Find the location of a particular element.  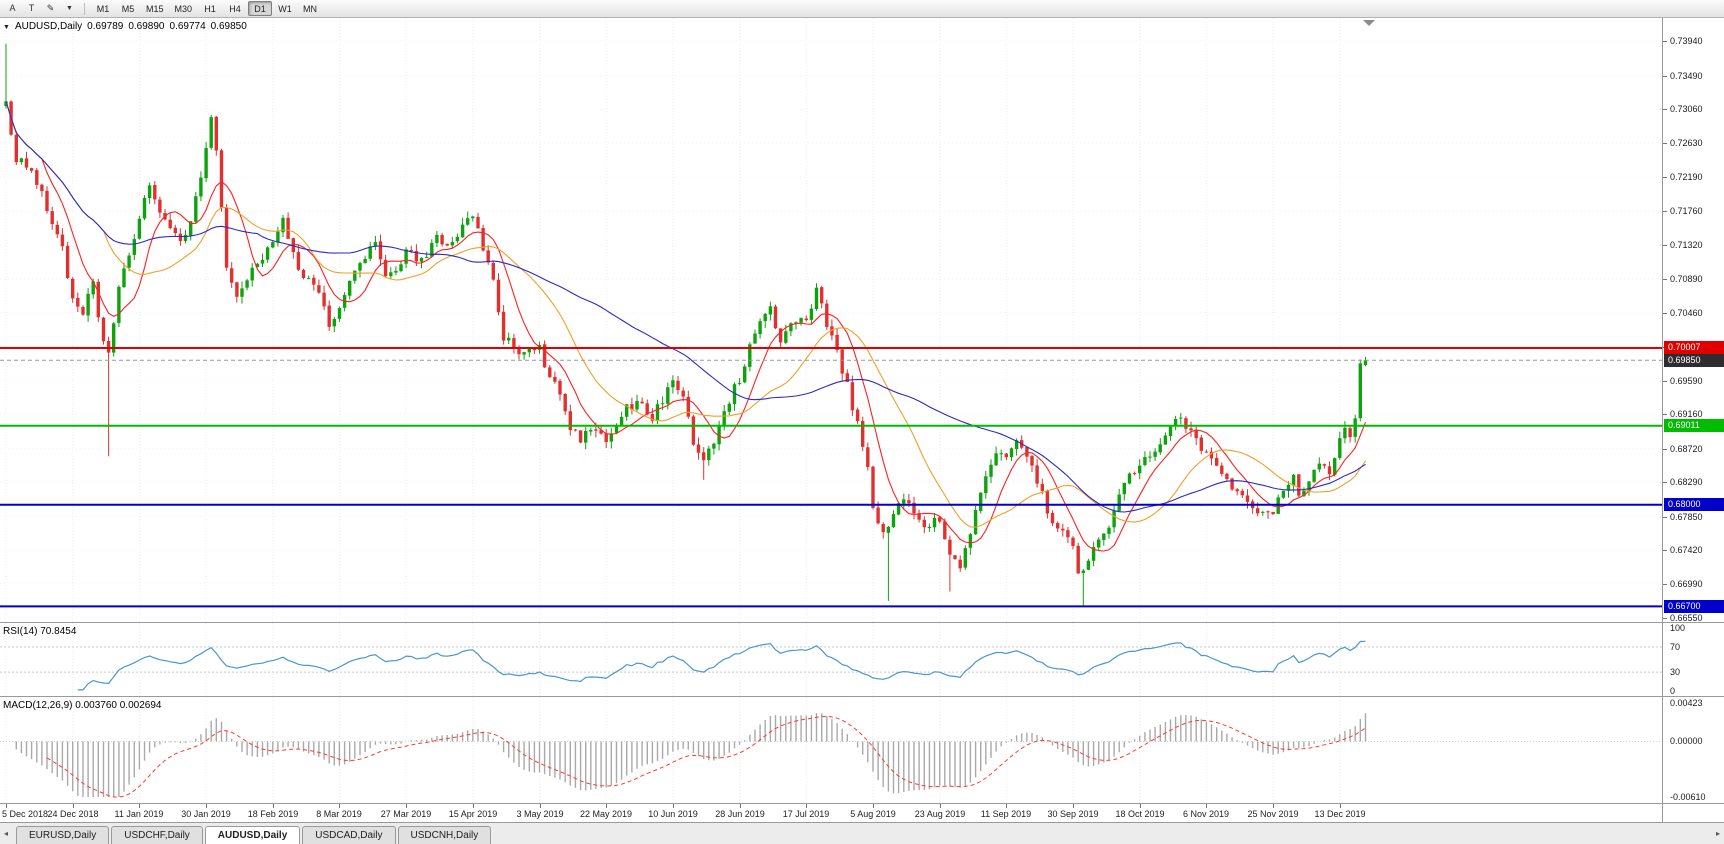

macd-scale-label: 0.00423 is located at coordinates (1686, 703).